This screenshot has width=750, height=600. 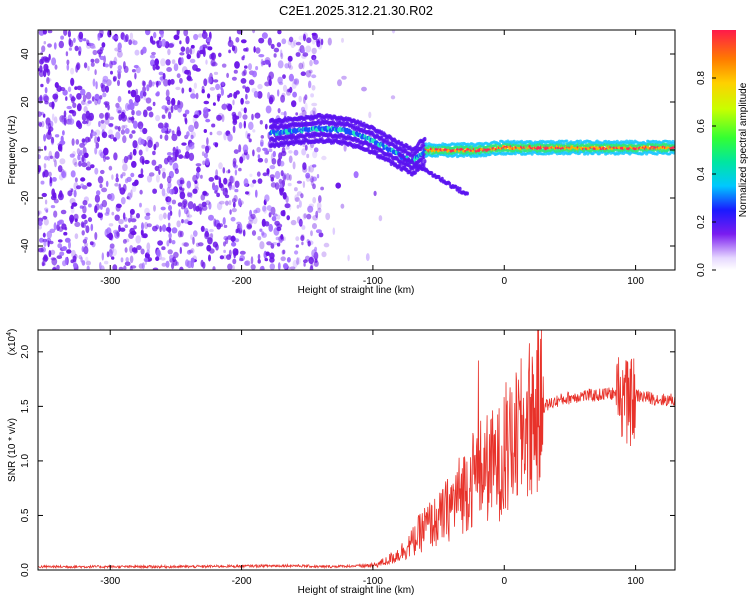 What do you see at coordinates (25, 515) in the screenshot?
I see `y-tick-label: 0.5` at bounding box center [25, 515].